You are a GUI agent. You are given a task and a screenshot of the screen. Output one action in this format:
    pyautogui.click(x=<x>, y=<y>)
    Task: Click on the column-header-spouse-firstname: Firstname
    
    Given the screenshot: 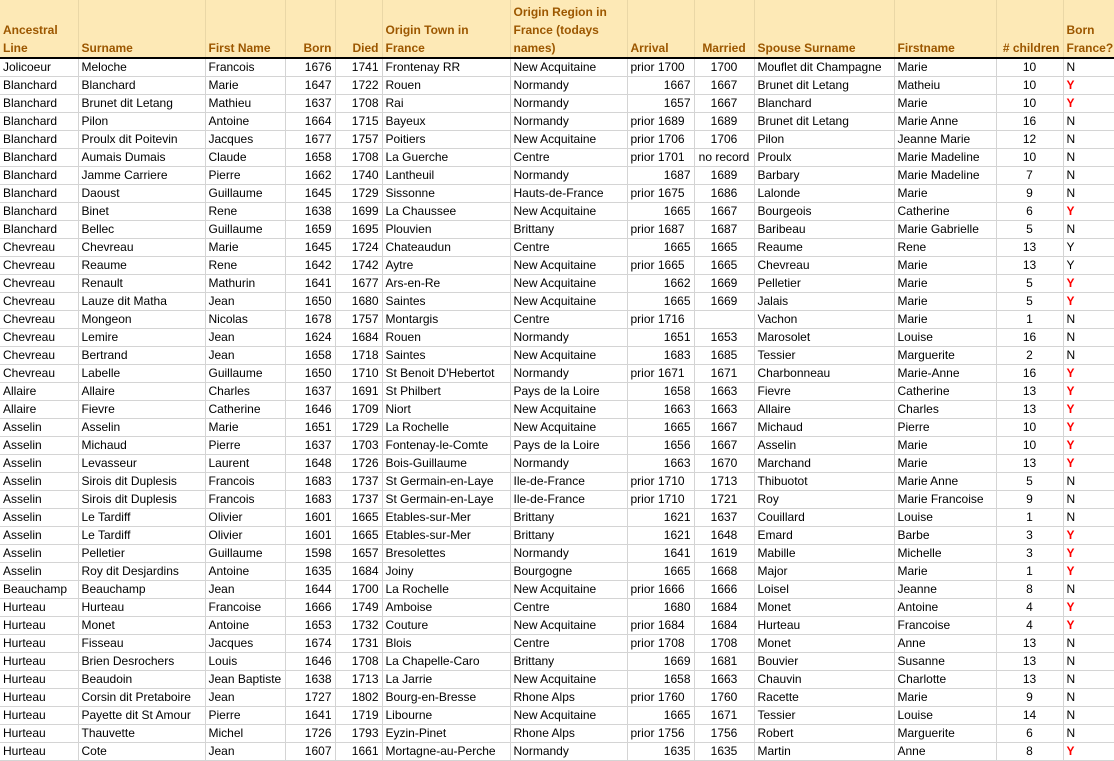 What is the action you would take?
    pyautogui.click(x=945, y=29)
    